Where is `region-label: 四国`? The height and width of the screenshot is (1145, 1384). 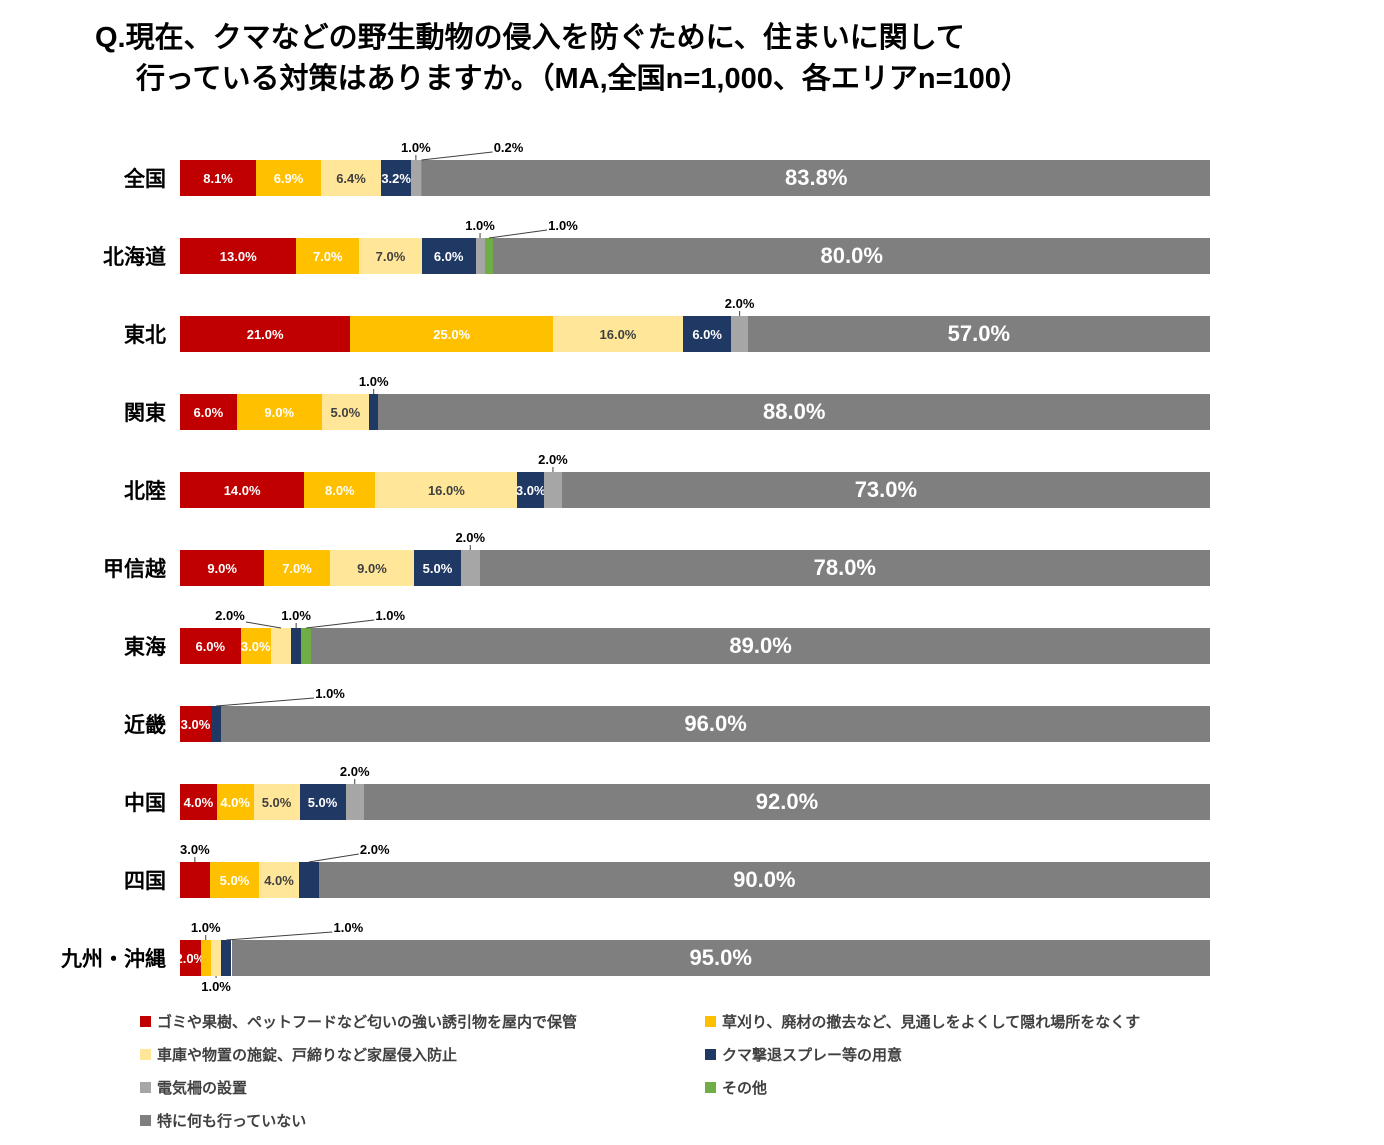 region-label: 四国 is located at coordinates (145, 882).